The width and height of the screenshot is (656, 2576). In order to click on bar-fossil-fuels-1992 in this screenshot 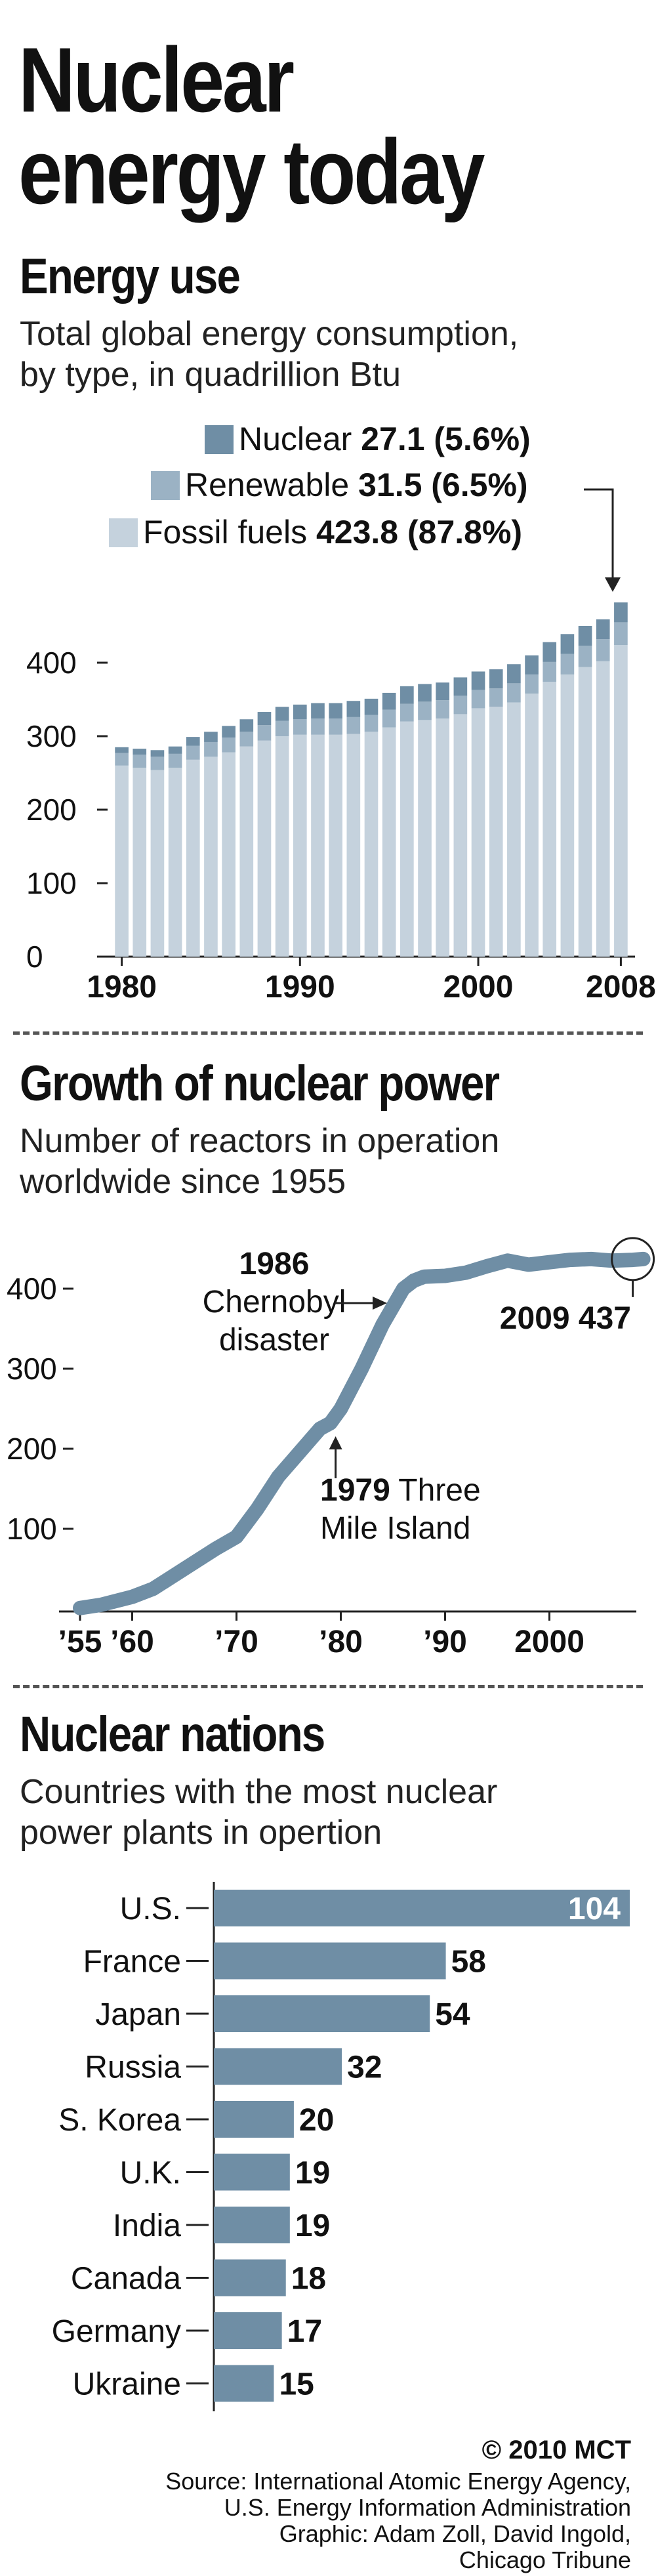, I will do `click(335, 845)`.